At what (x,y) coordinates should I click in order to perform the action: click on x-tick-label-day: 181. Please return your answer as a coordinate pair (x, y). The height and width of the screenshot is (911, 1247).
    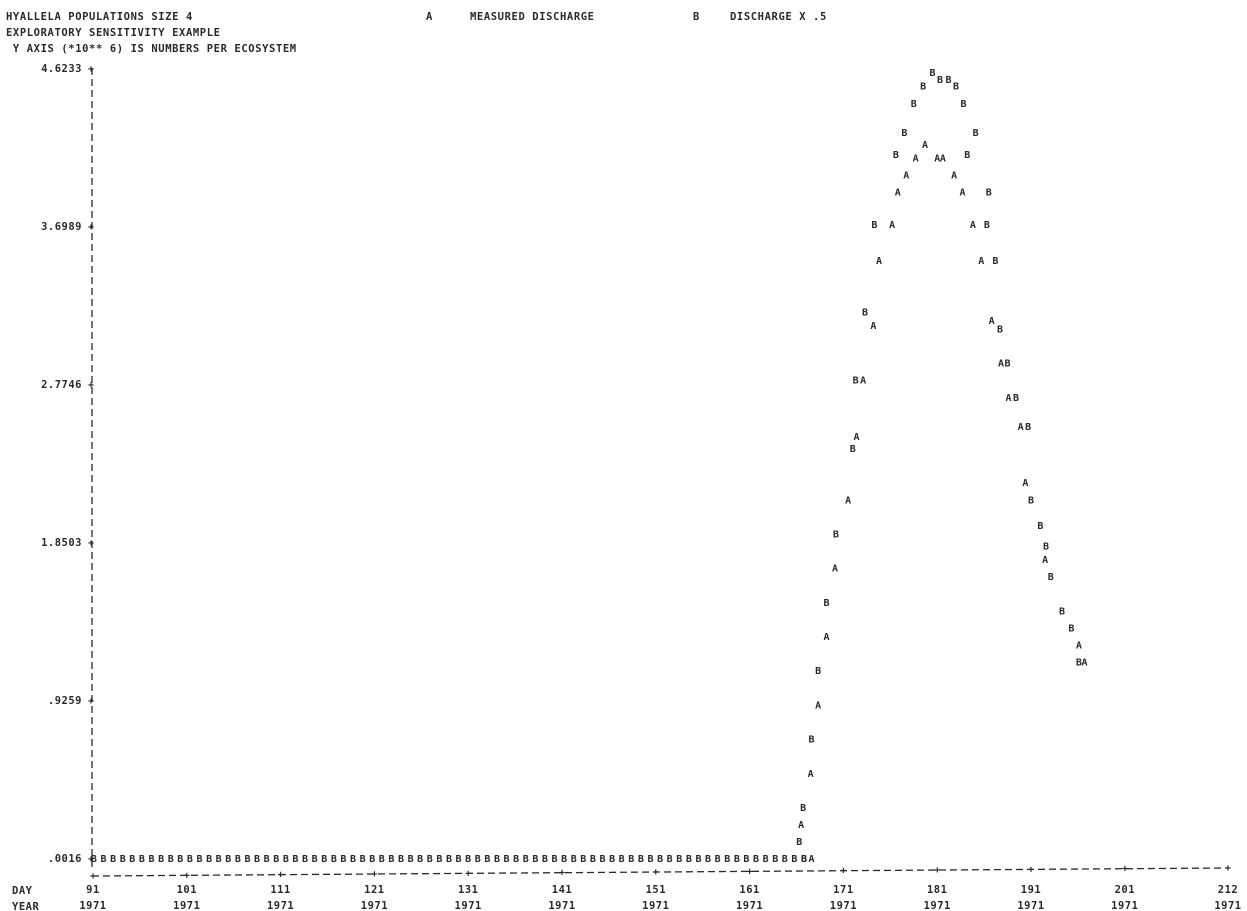
    Looking at the image, I should click on (937, 890).